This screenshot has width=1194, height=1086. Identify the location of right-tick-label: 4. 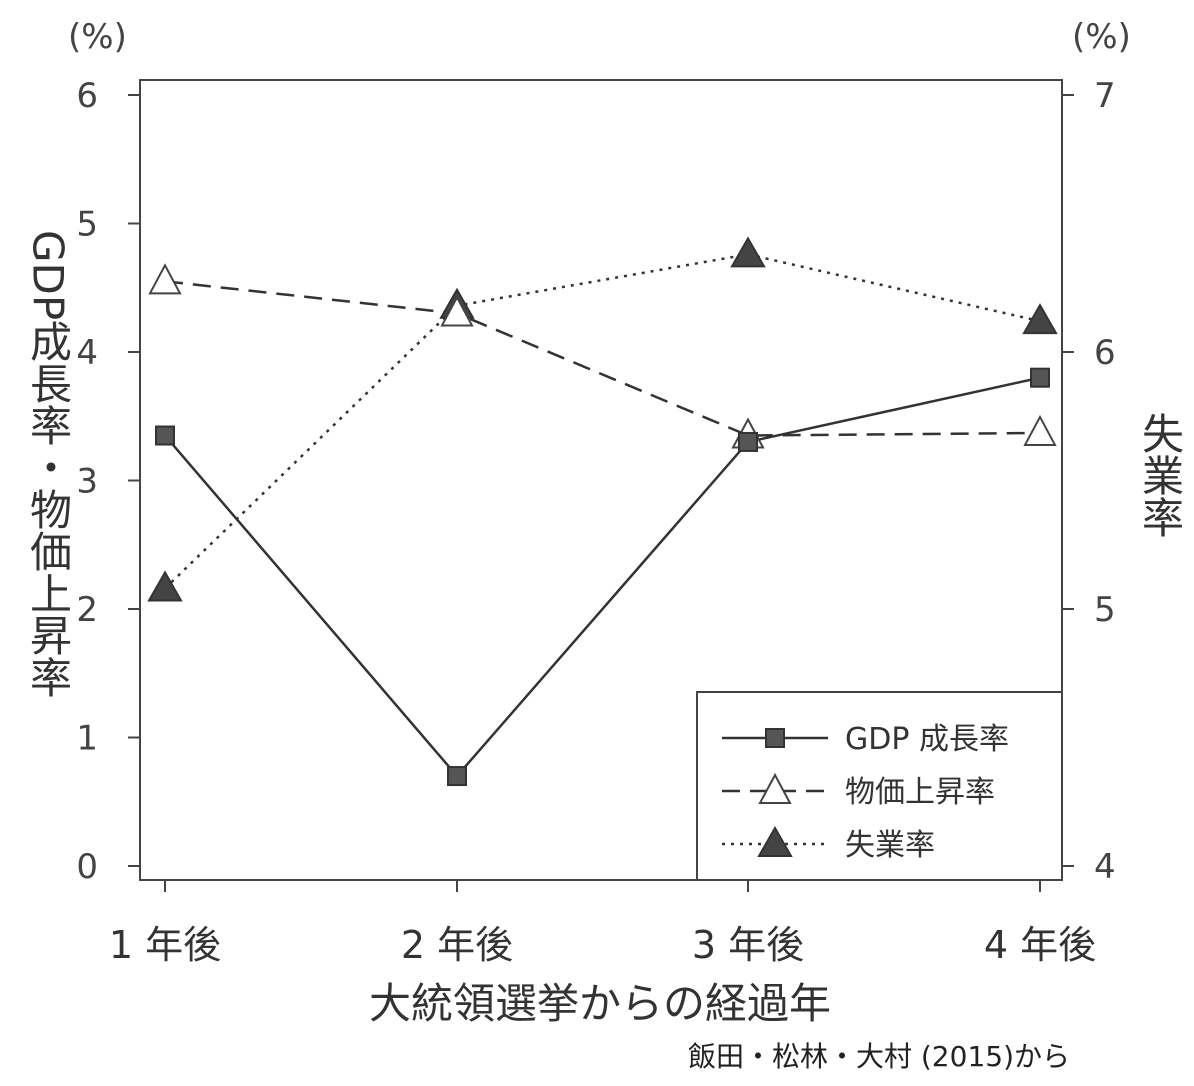
(1105, 867).